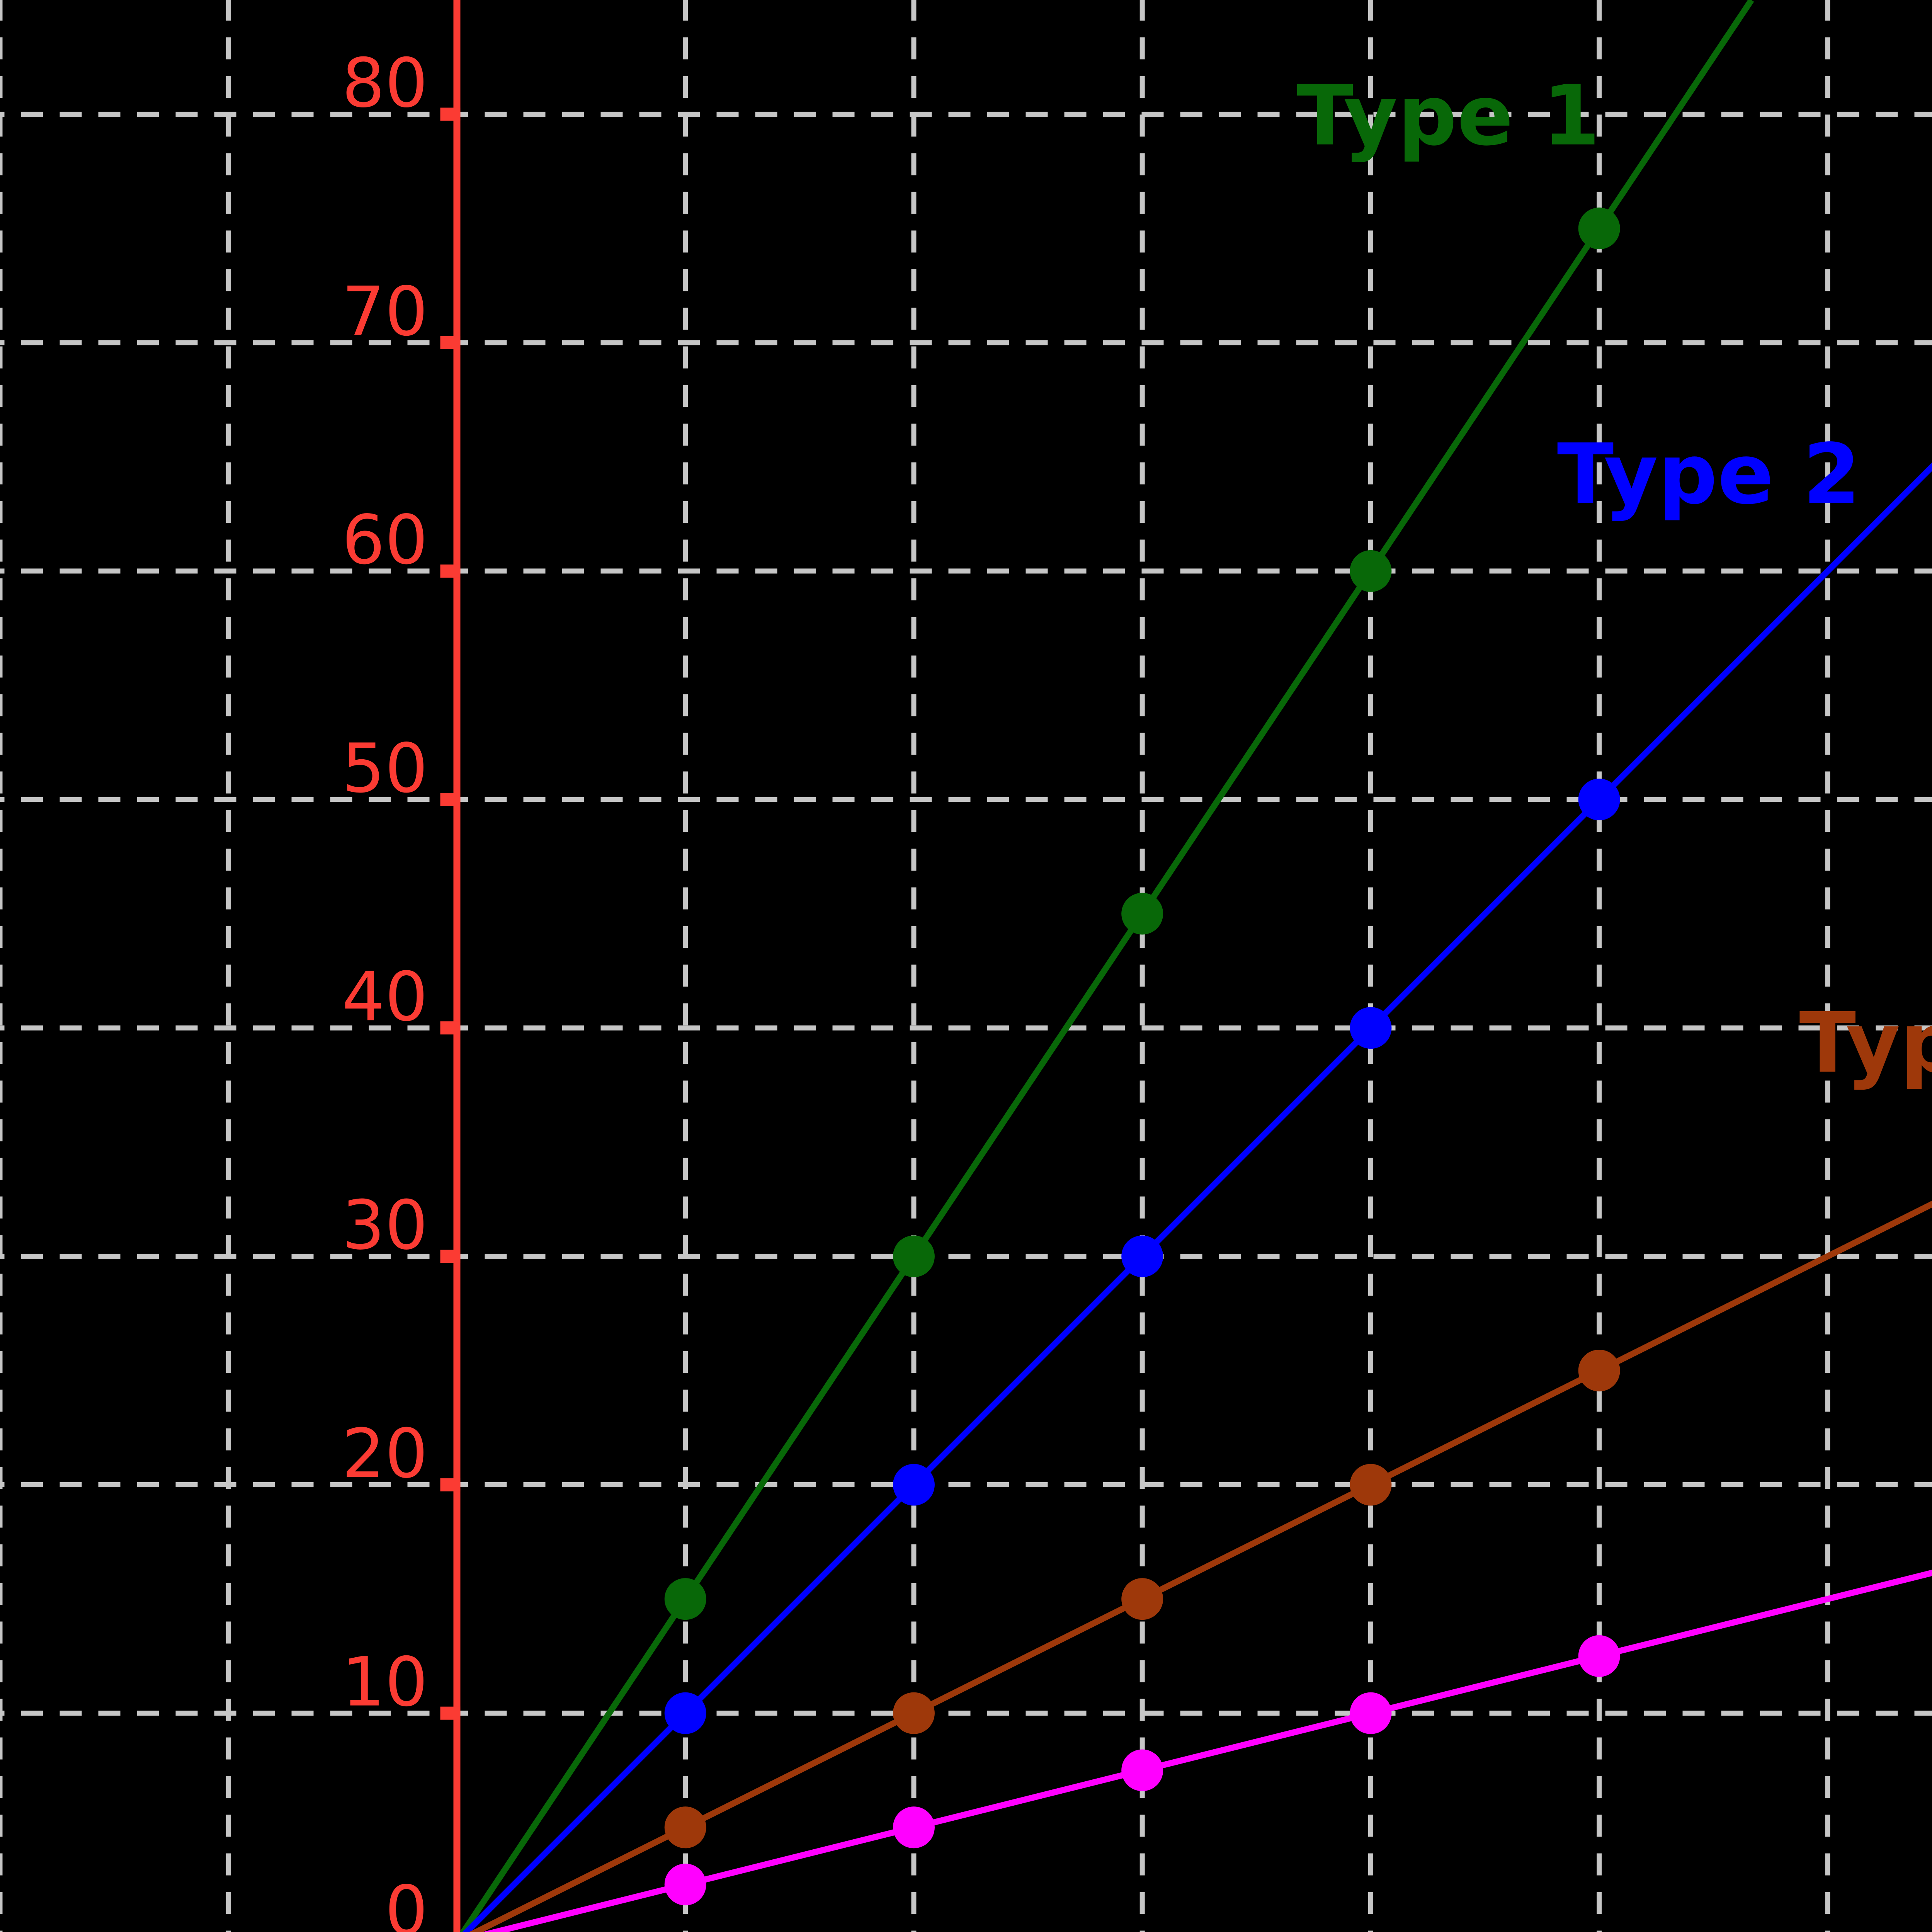 This screenshot has height=1932, width=1932. What do you see at coordinates (407, 1902) in the screenshot?
I see `y-axis-number: 0` at bounding box center [407, 1902].